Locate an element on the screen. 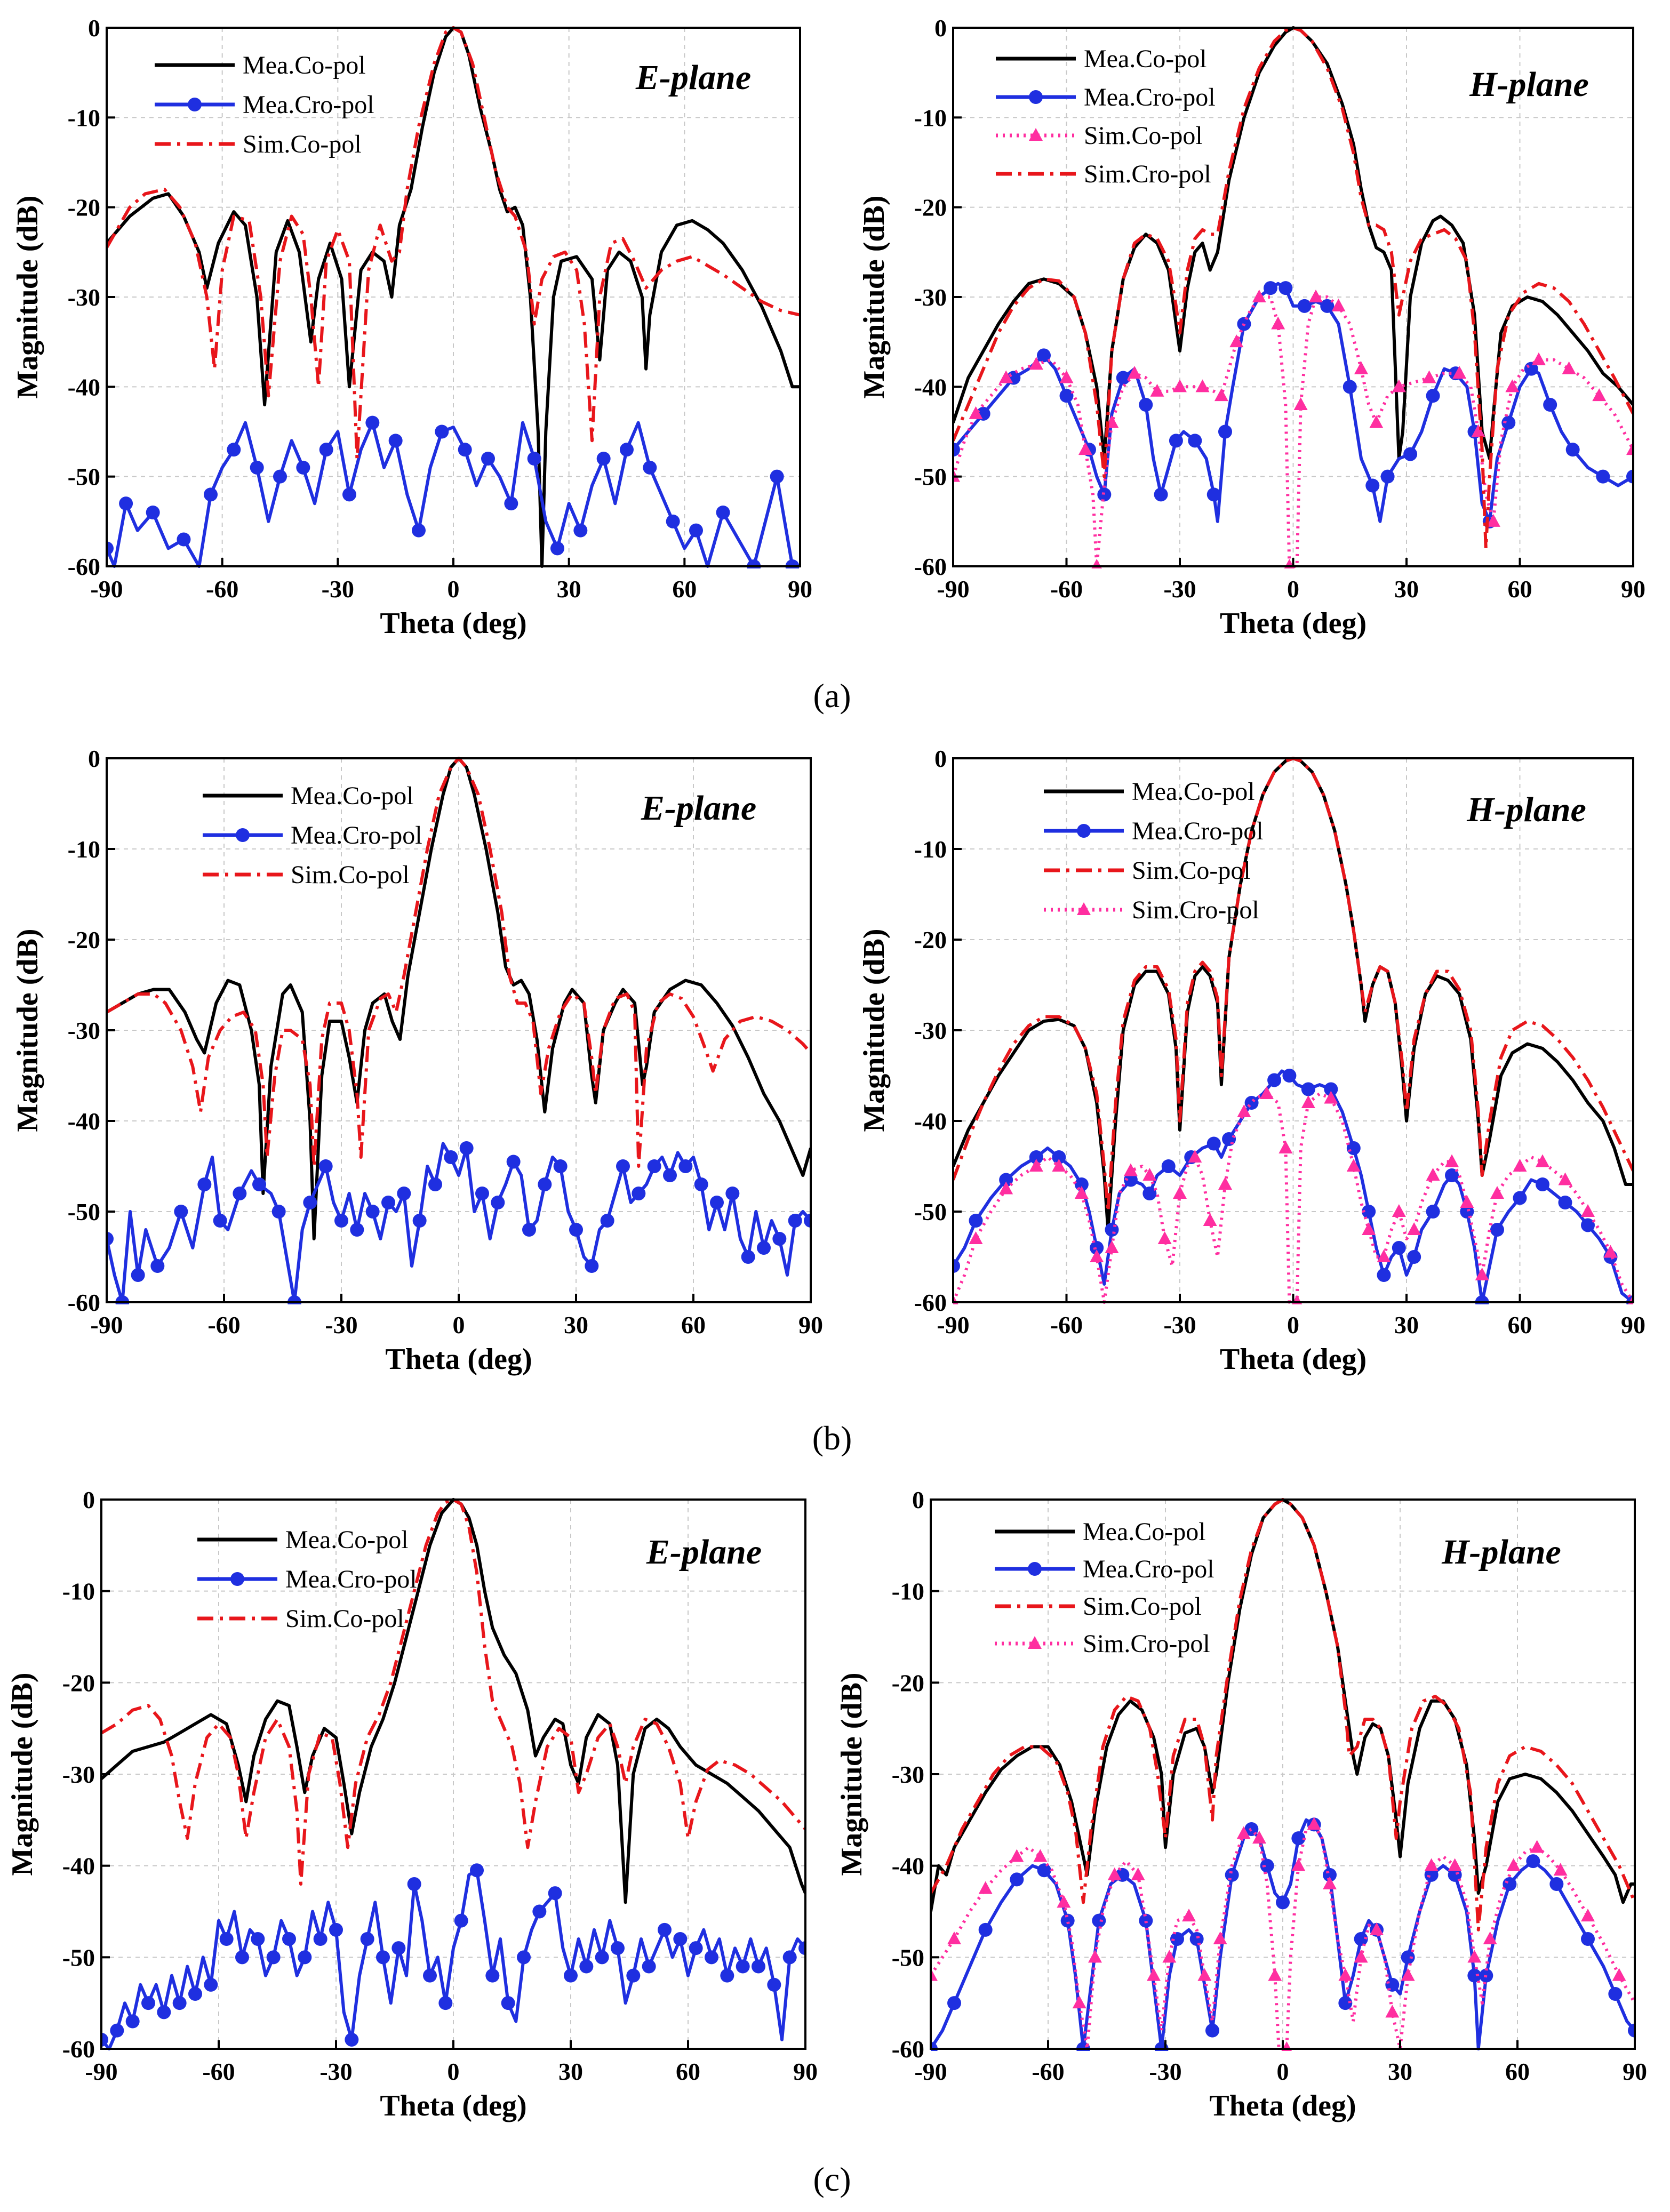  x-tick-label: 30 is located at coordinates (1406, 1325).